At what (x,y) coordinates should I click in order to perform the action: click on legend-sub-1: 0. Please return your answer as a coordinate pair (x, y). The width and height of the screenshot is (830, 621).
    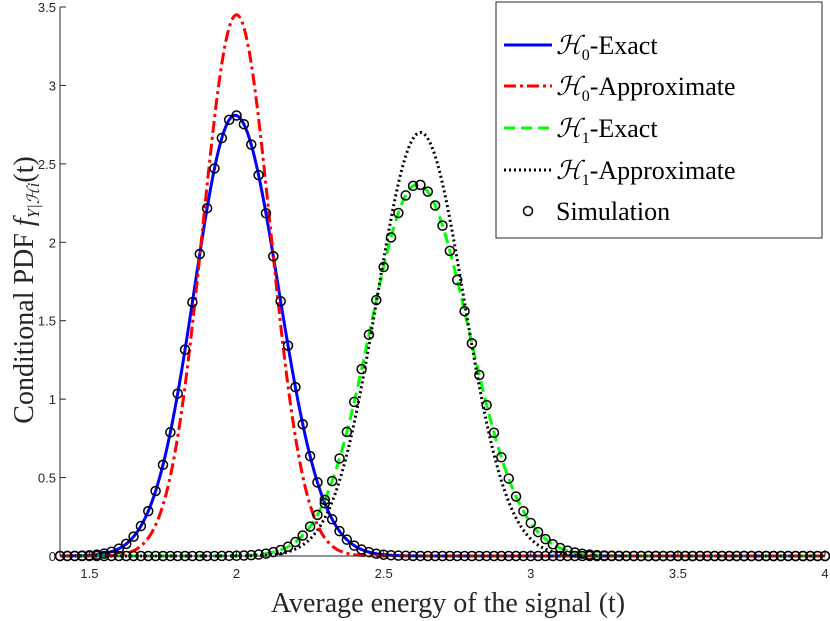
    Looking at the image, I should click on (586, 96).